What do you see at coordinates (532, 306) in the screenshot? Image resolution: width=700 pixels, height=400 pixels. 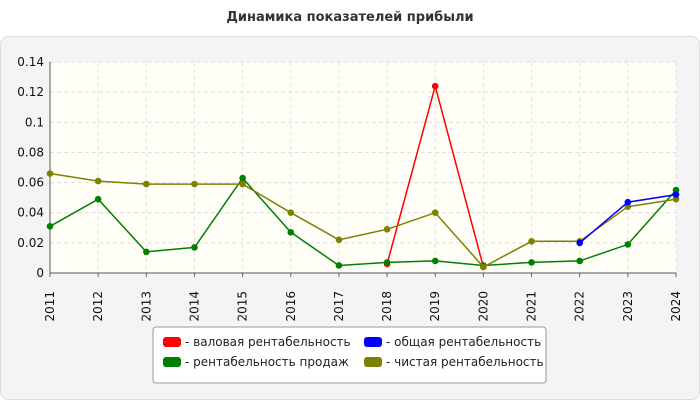 I see `x-tick-label: 2021` at bounding box center [532, 306].